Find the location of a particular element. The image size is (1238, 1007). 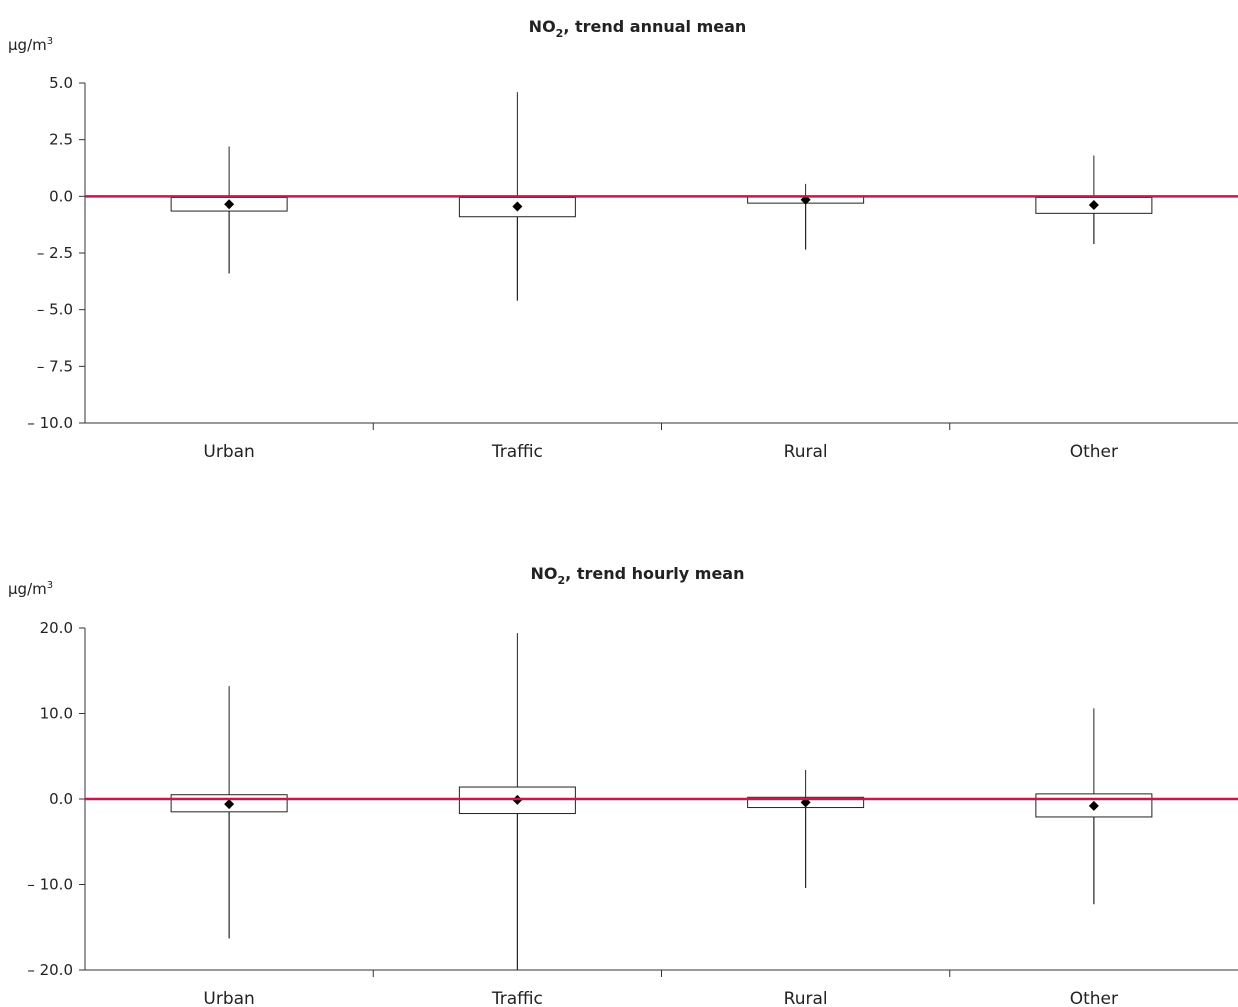

y-tick-label: 10.0 is located at coordinates (56, 714).